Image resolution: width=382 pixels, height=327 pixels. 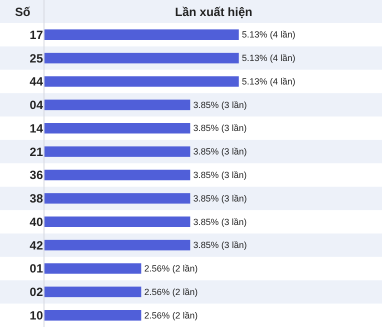 What do you see at coordinates (22, 12) in the screenshot?
I see `y-axis-title: Số` at bounding box center [22, 12].